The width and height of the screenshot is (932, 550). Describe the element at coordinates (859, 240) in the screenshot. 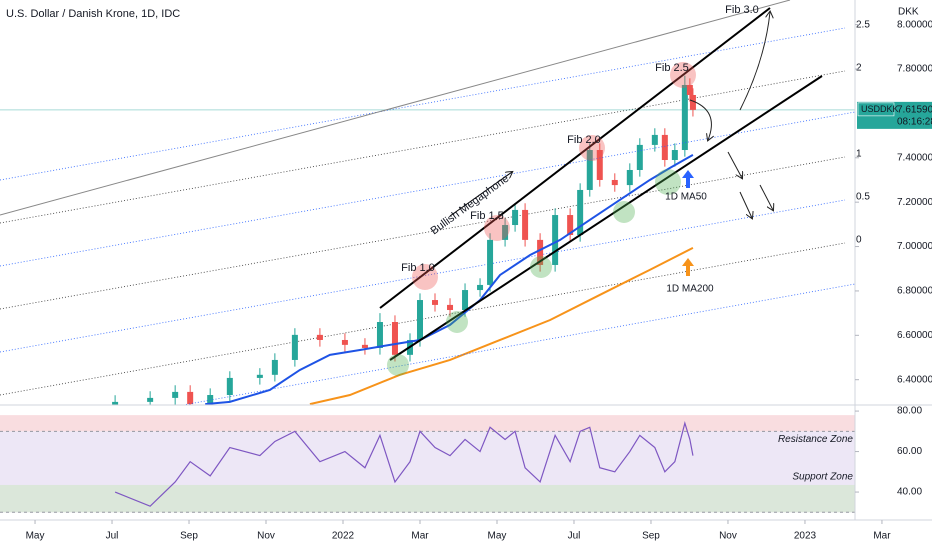

I see `fib-level-label: 0` at that location.